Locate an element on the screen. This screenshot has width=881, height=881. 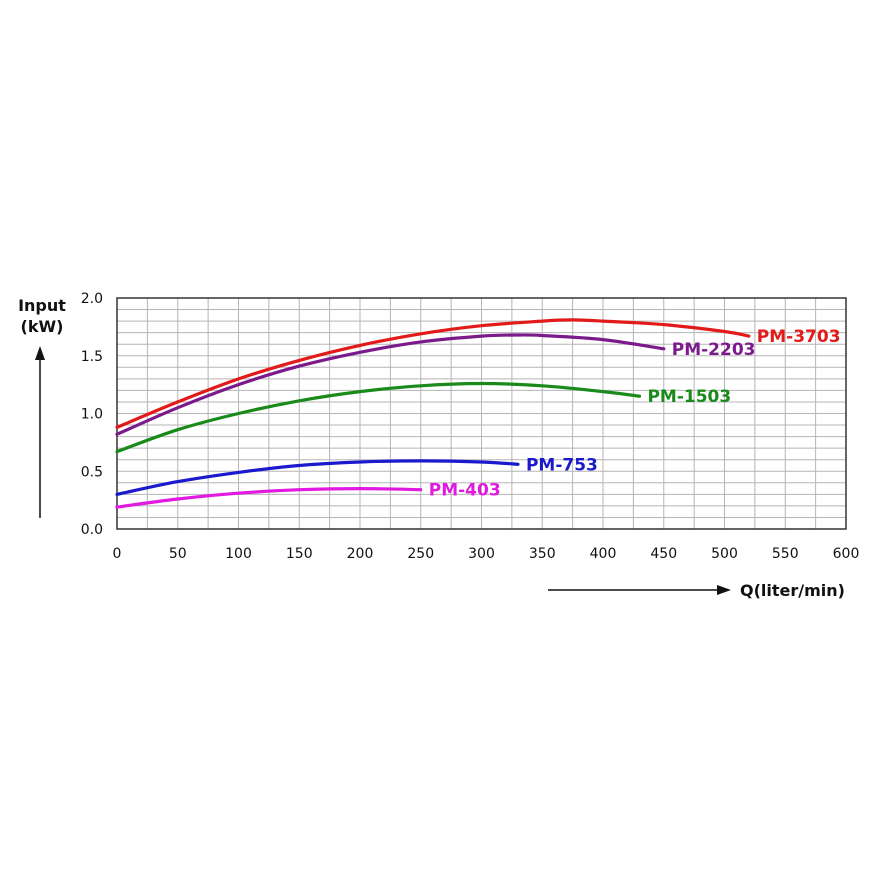
series-label-pm-1503: PM-1503 is located at coordinates (689, 397).